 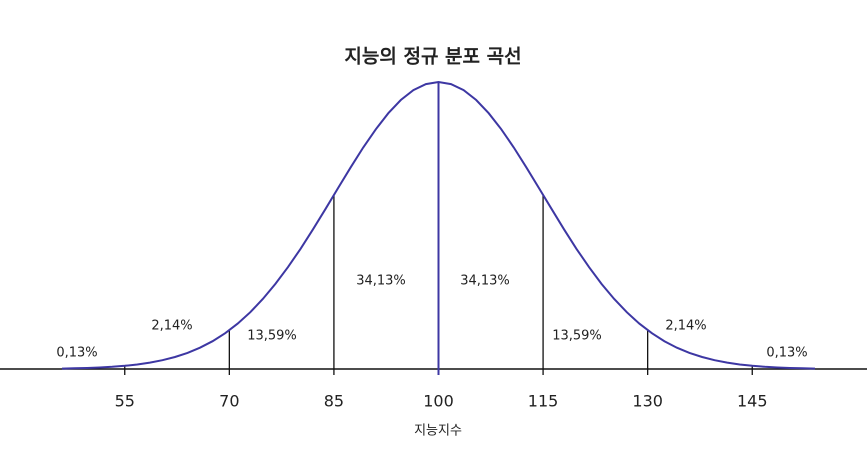 What do you see at coordinates (647, 401) in the screenshot?
I see `x-tick-label: 130` at bounding box center [647, 401].